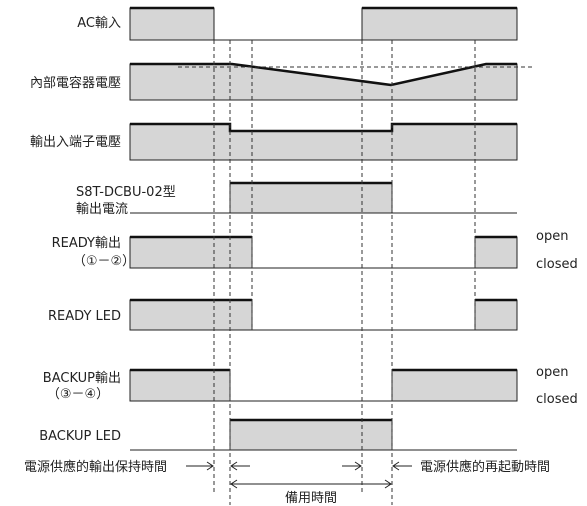  Describe the element at coordinates (323, 434) in the screenshot. I see `backup-led-waveform` at that location.